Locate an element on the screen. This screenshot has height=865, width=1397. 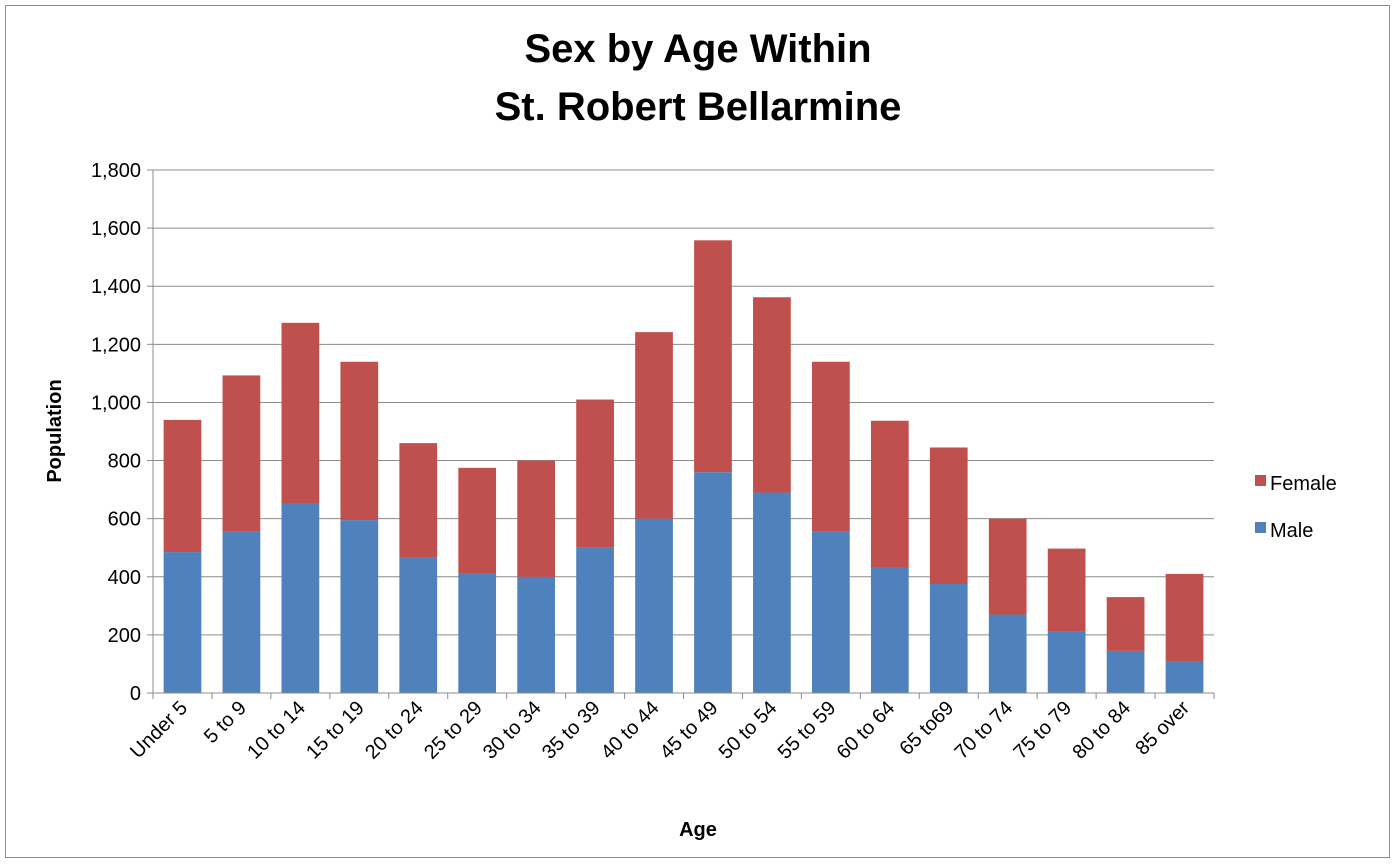
legend-swatch-female is located at coordinates (1260, 480).